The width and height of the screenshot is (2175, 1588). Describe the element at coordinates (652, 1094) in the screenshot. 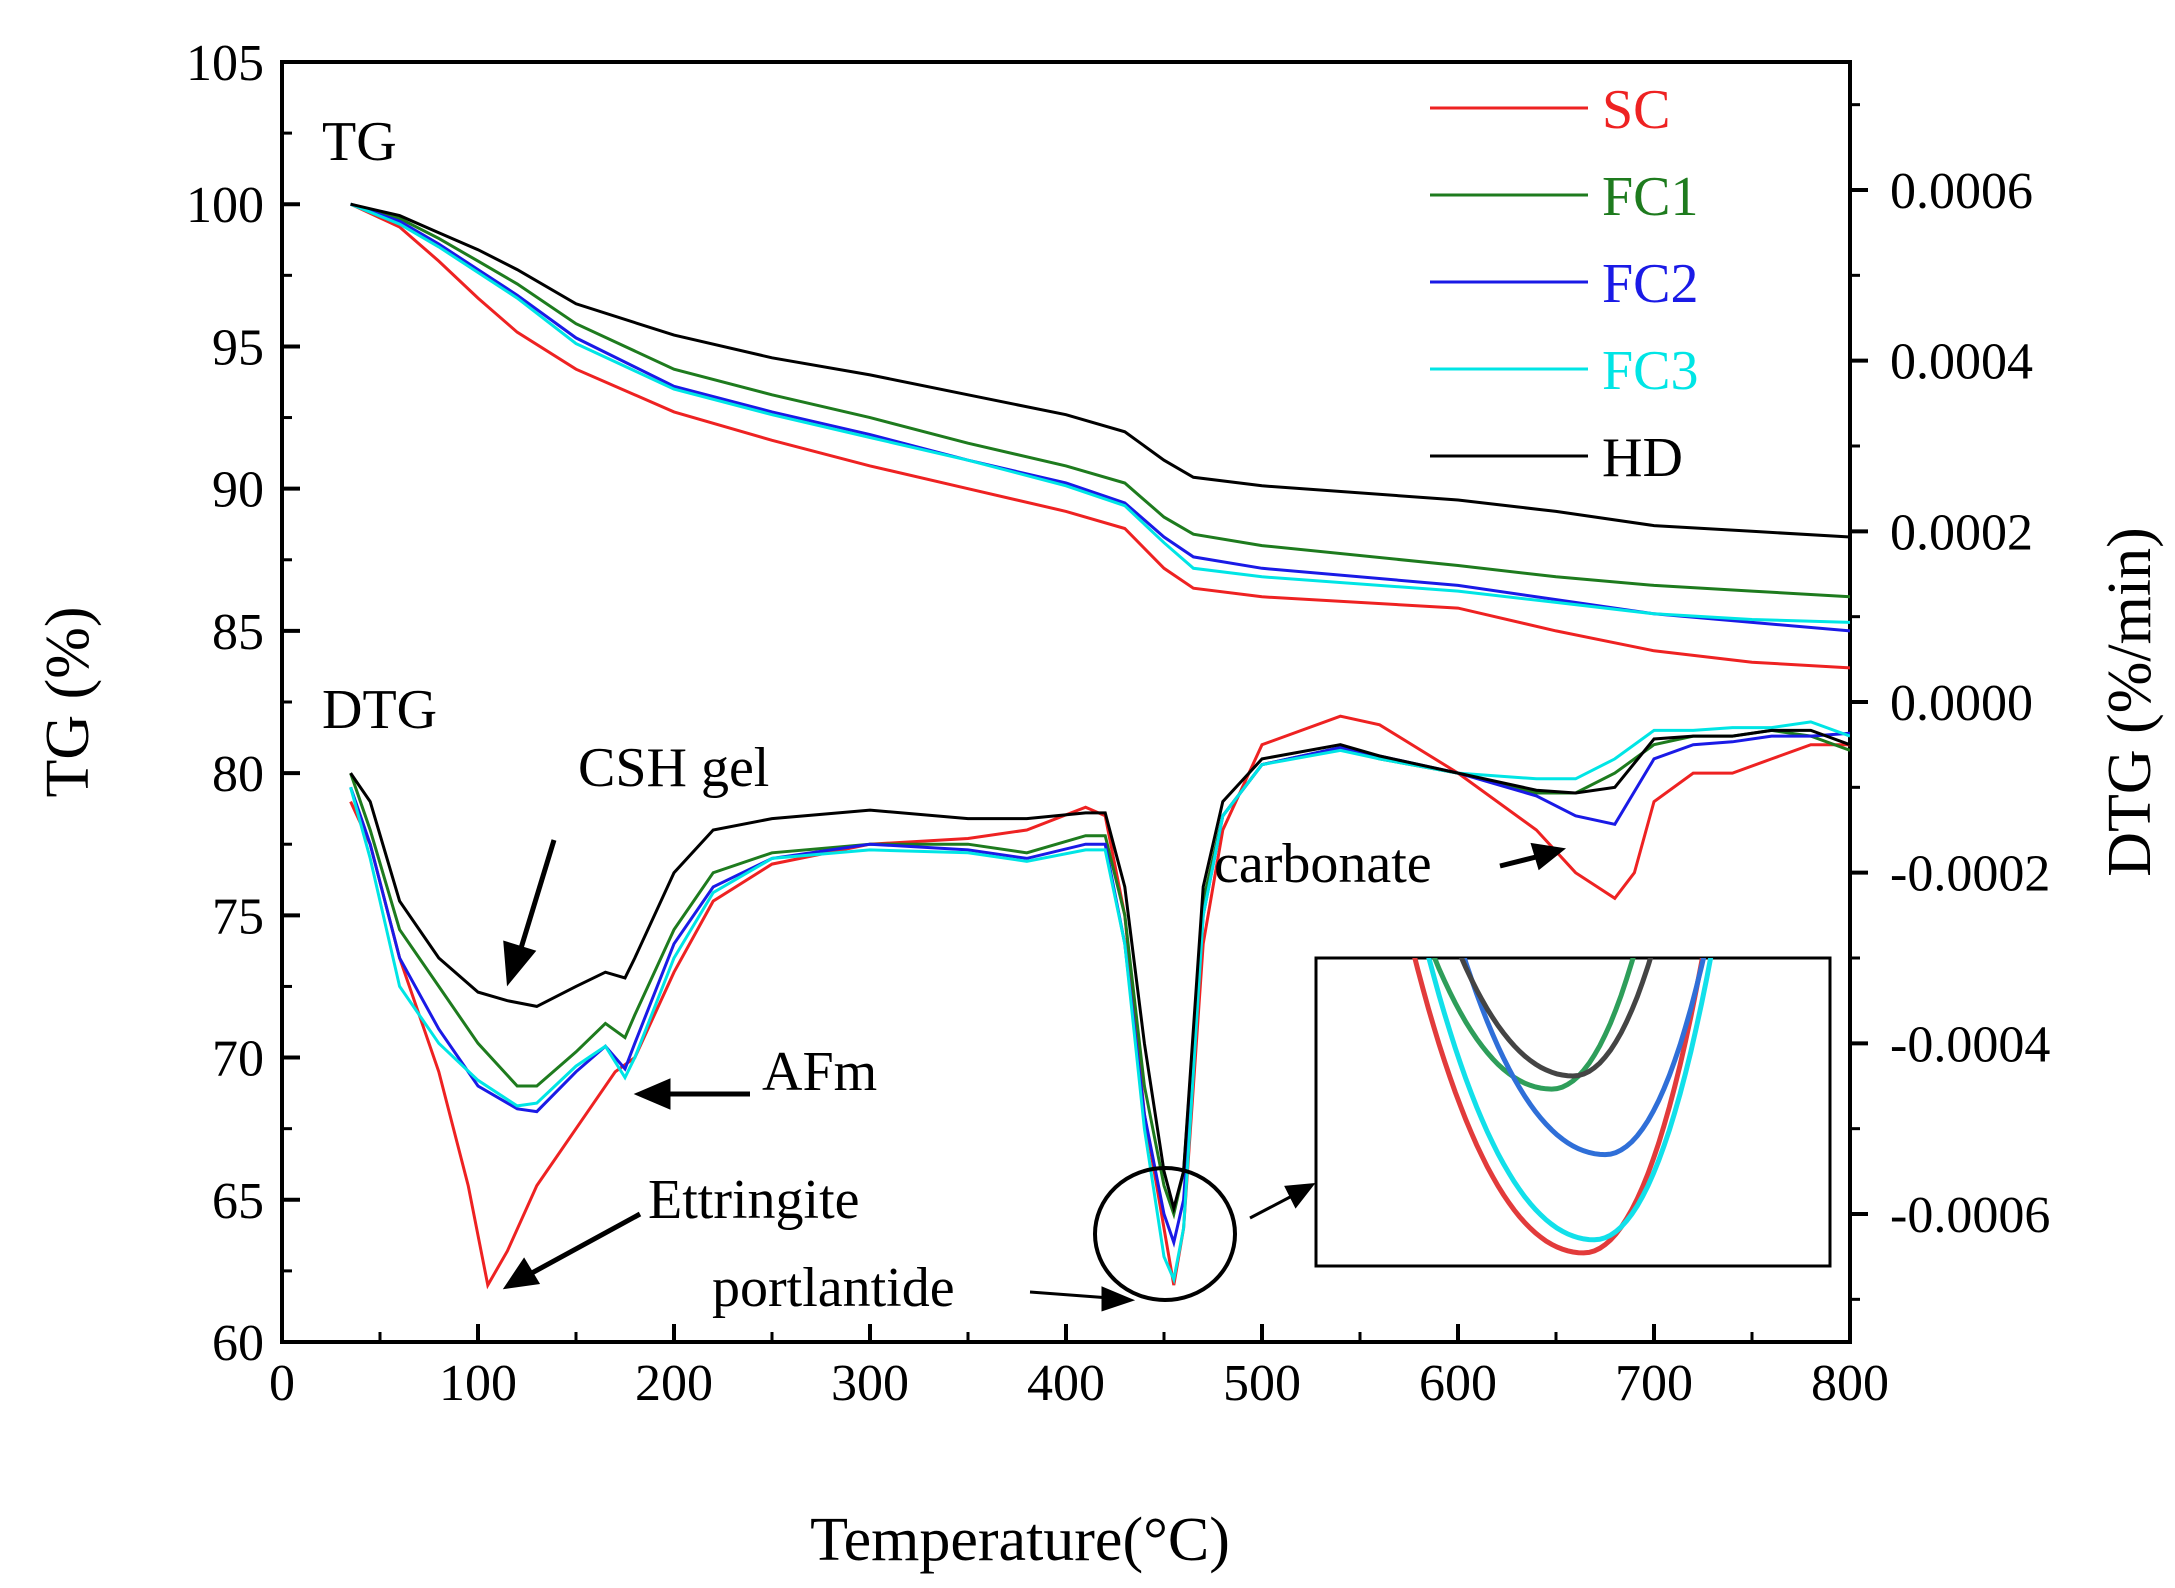

I see `arrow-afm-head` at that location.